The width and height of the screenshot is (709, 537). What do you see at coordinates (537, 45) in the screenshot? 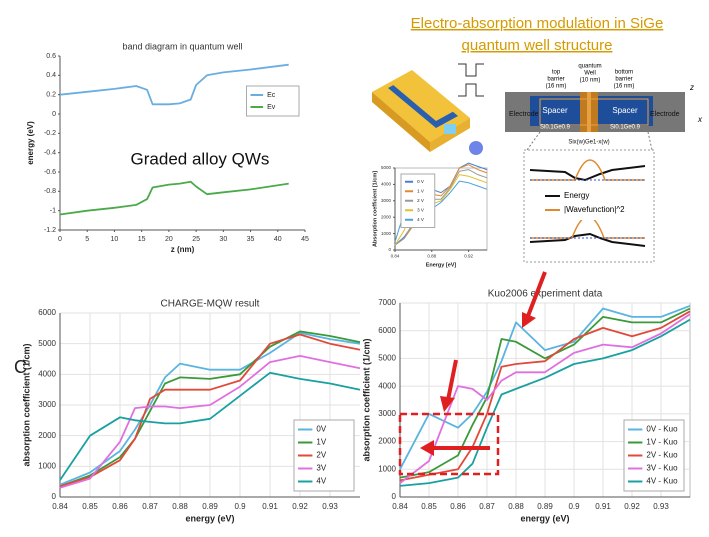
I see `header-line: quantum well structure` at bounding box center [537, 45].